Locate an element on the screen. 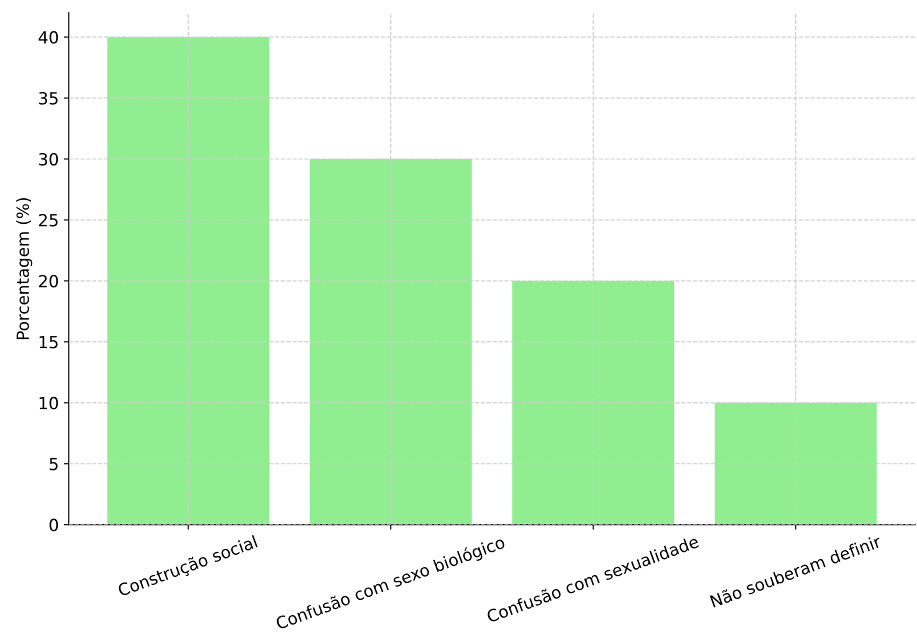 This screenshot has height=636, width=917. y-tick-label: 35 is located at coordinates (48, 98).